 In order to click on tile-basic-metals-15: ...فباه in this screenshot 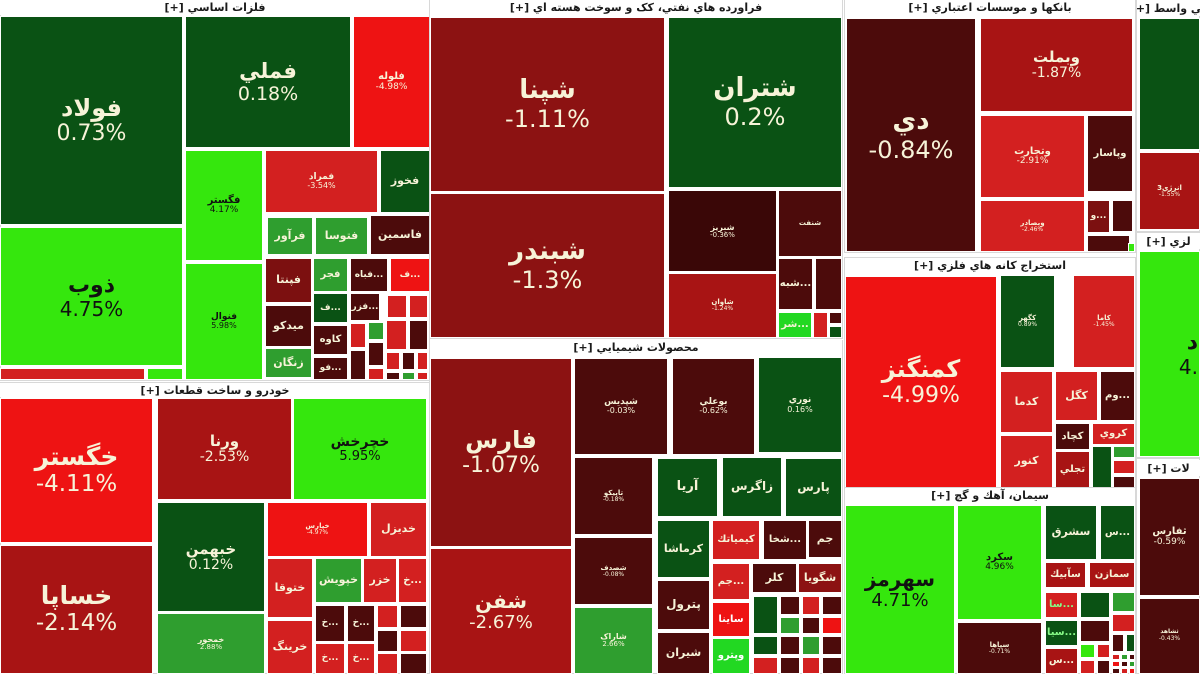, I will do `click(369, 275)`.